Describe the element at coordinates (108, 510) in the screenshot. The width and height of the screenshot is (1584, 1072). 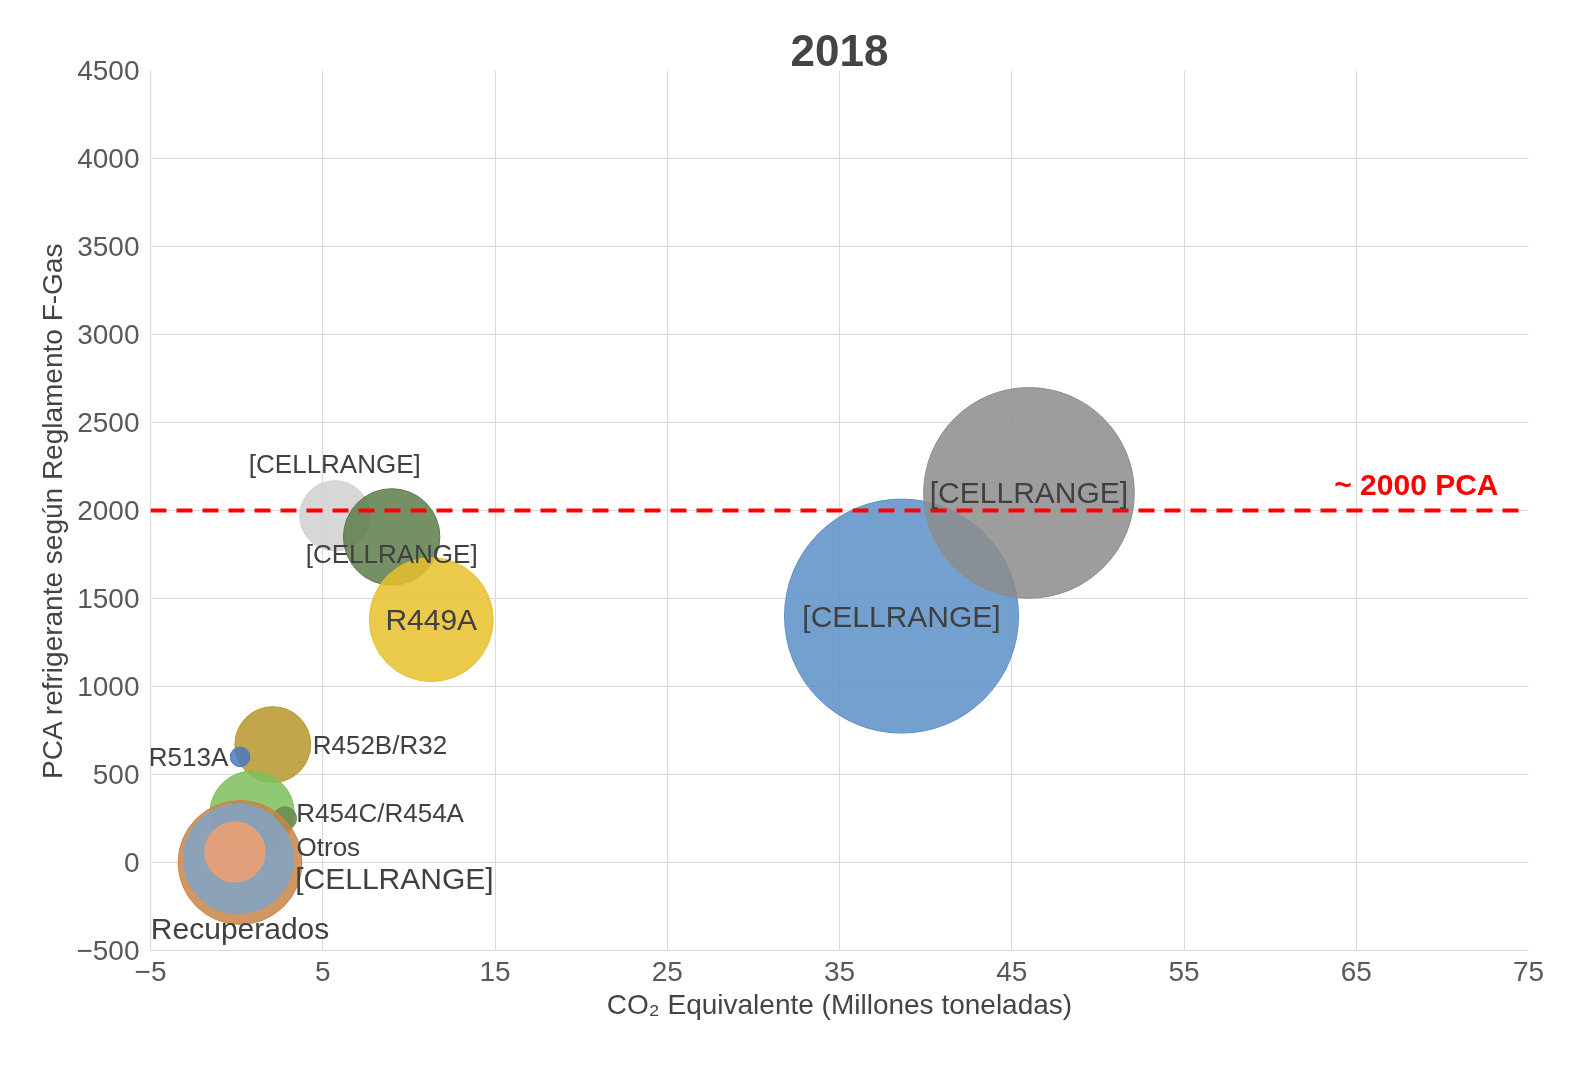
I see `y-tick-label: 2000` at that location.